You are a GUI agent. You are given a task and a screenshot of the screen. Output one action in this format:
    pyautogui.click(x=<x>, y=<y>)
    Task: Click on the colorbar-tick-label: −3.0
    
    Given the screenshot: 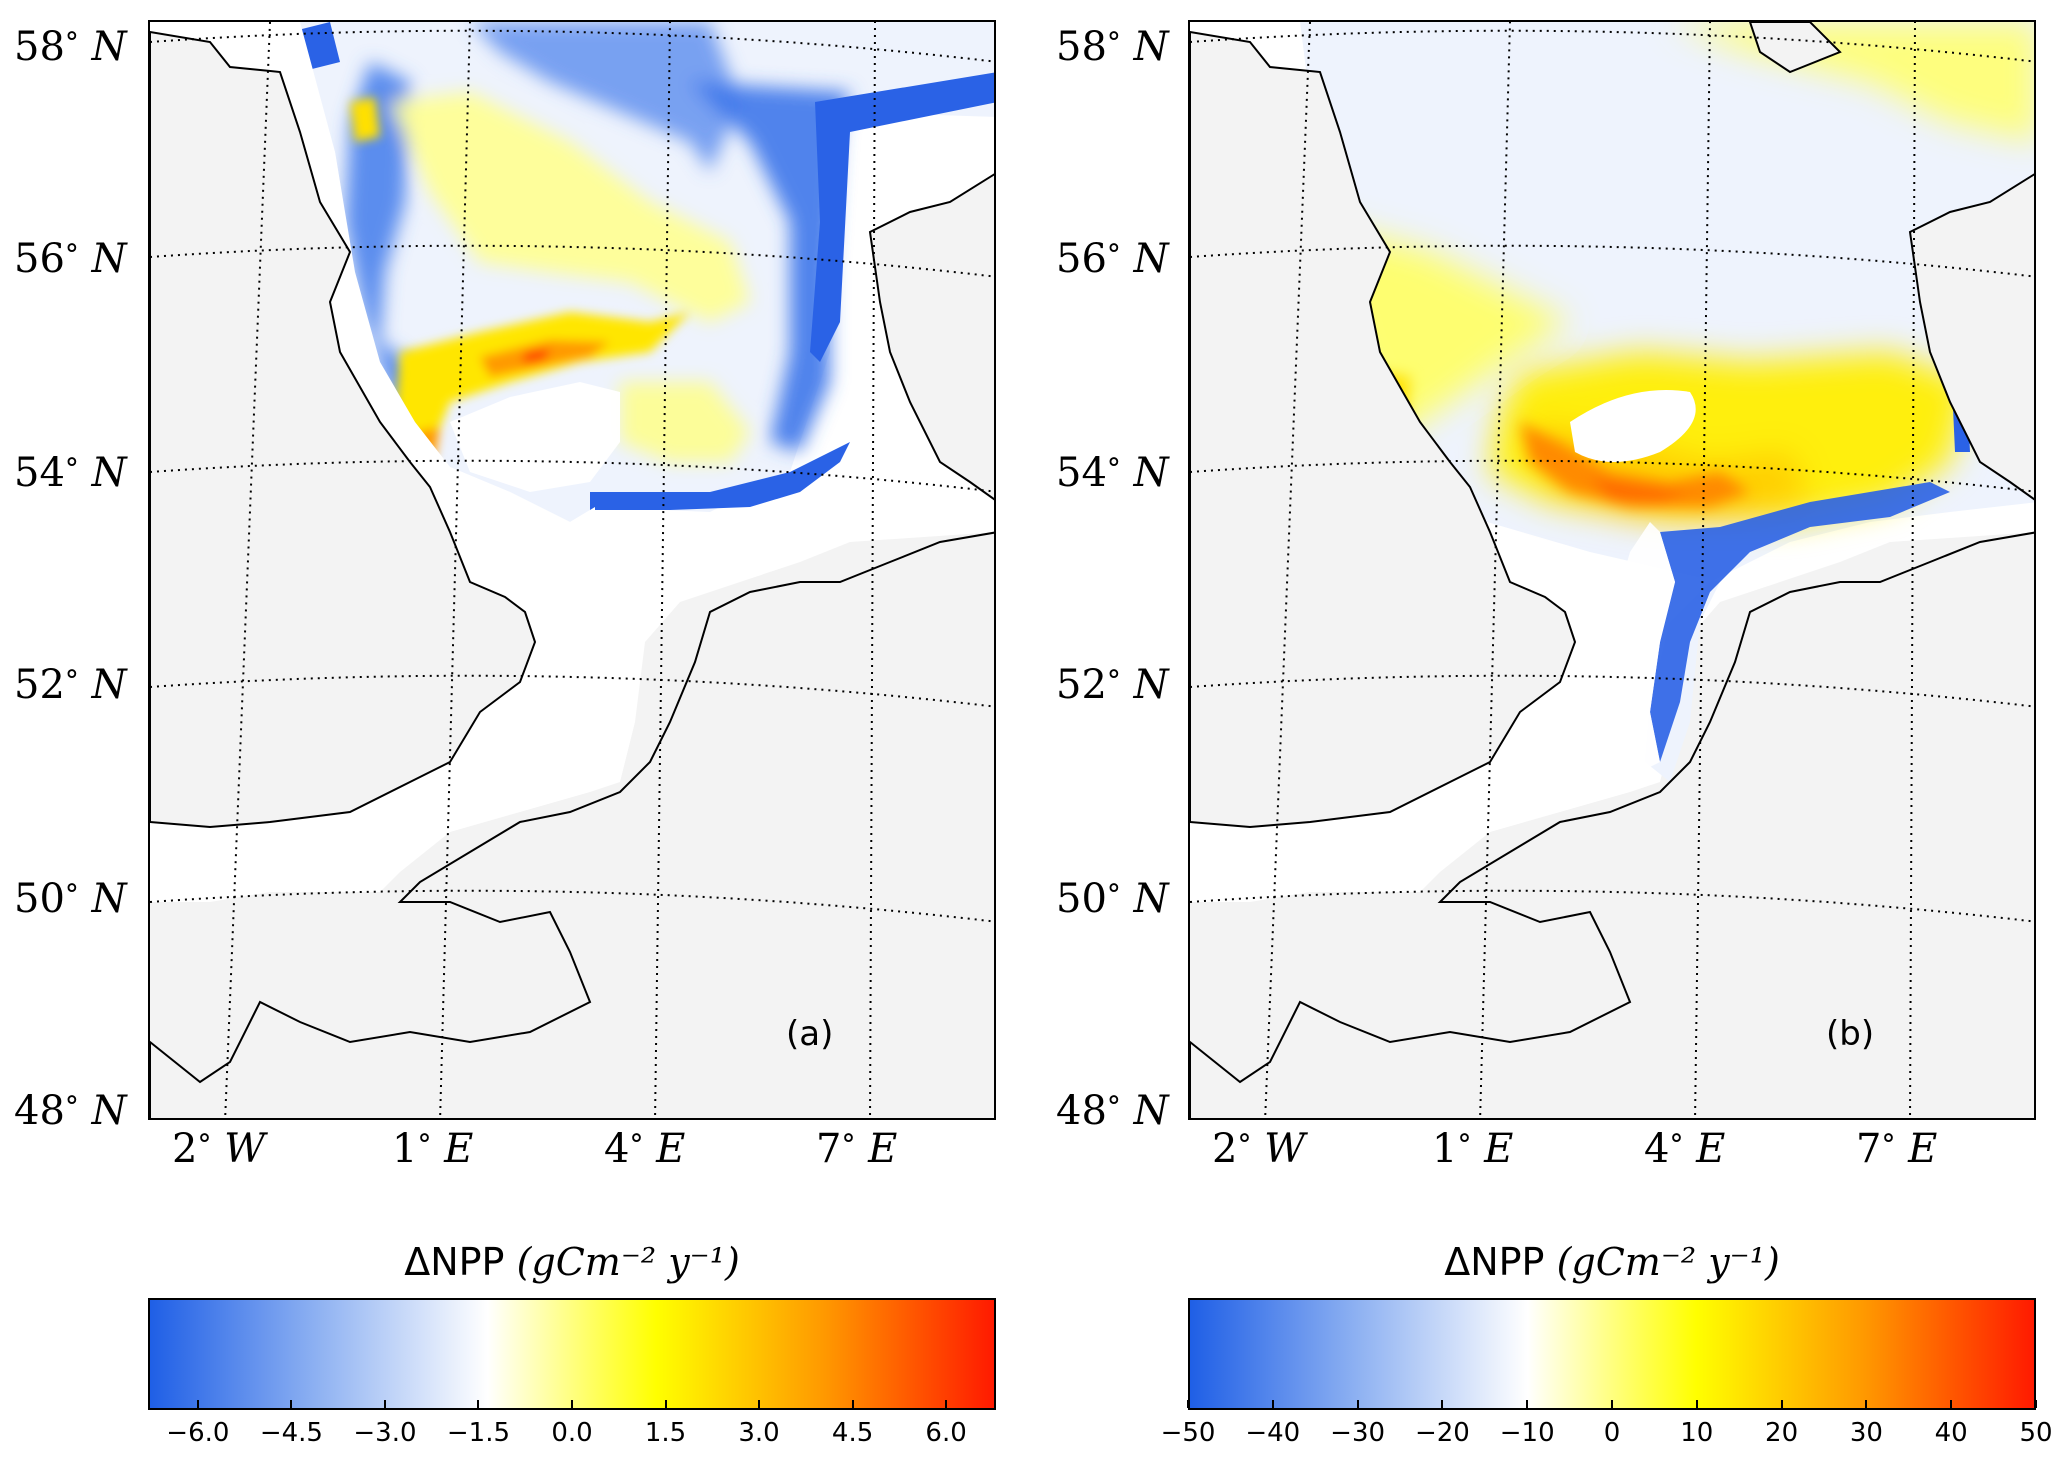 What is the action you would take?
    pyautogui.click(x=385, y=1433)
    